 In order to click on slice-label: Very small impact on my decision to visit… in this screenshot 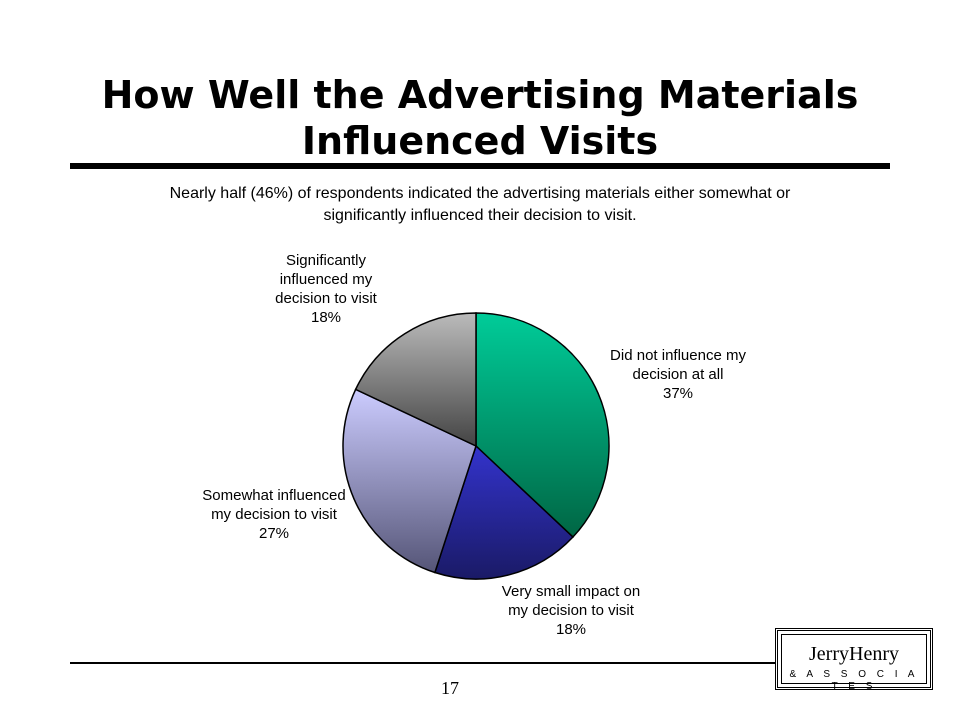, I will do `click(571, 610)`.